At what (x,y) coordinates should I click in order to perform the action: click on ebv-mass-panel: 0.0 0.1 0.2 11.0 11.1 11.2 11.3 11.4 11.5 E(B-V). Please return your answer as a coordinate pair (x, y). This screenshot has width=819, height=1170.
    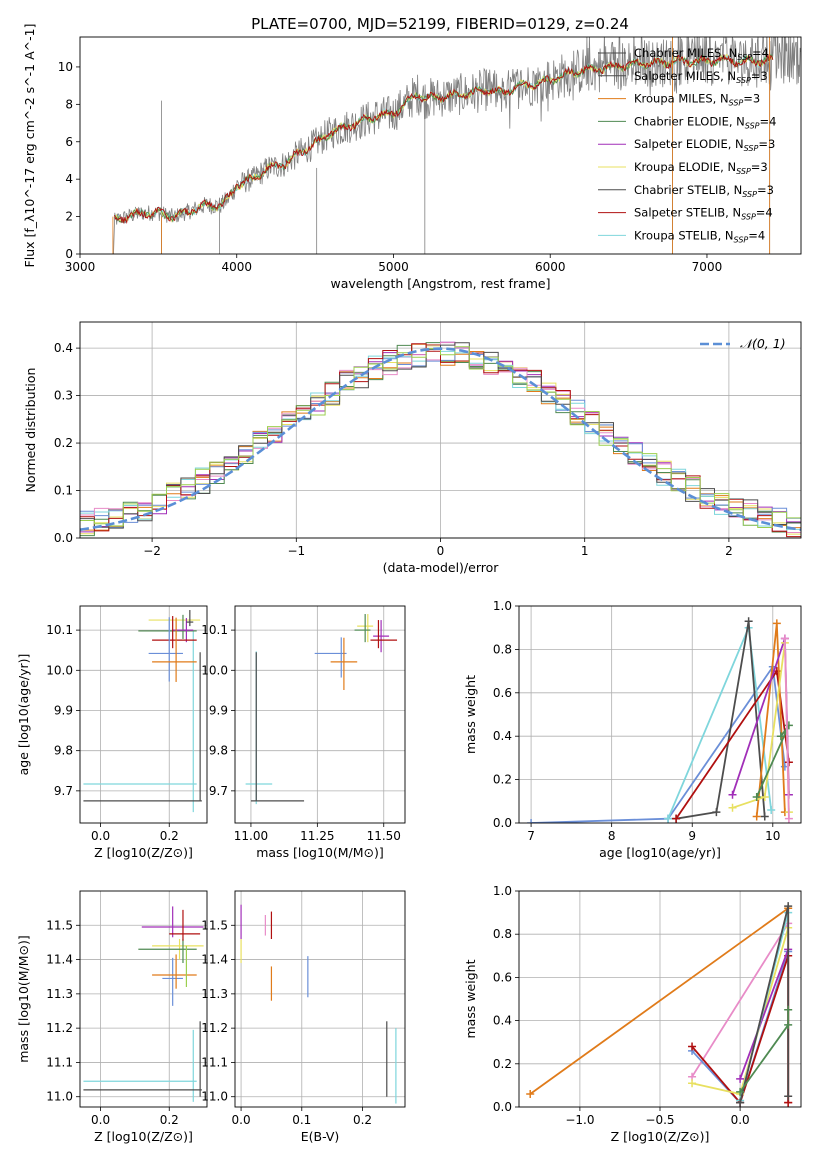
    Looking at the image, I should click on (303, 1017).